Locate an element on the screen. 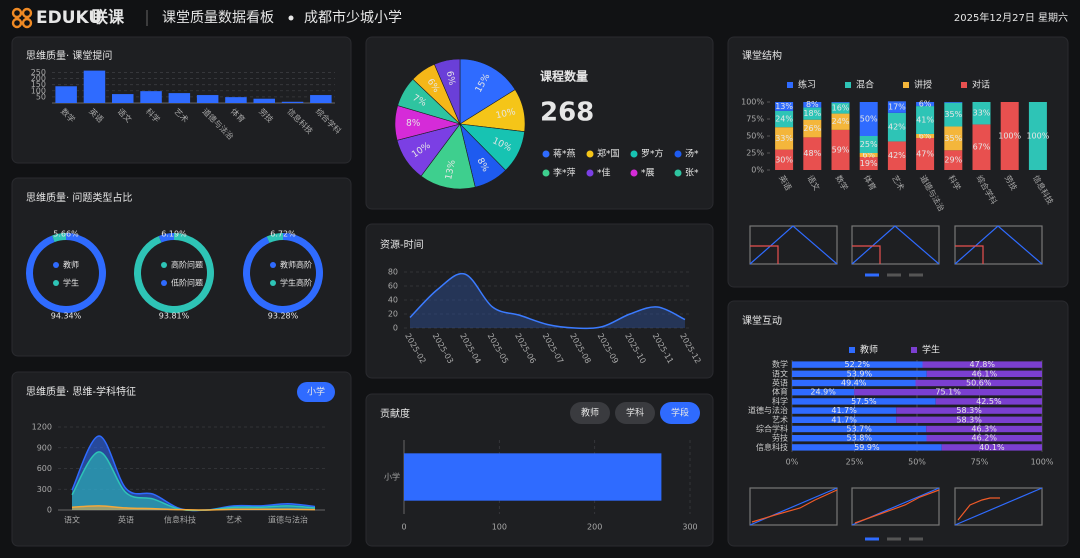  line is located at coordinates (547, 301).